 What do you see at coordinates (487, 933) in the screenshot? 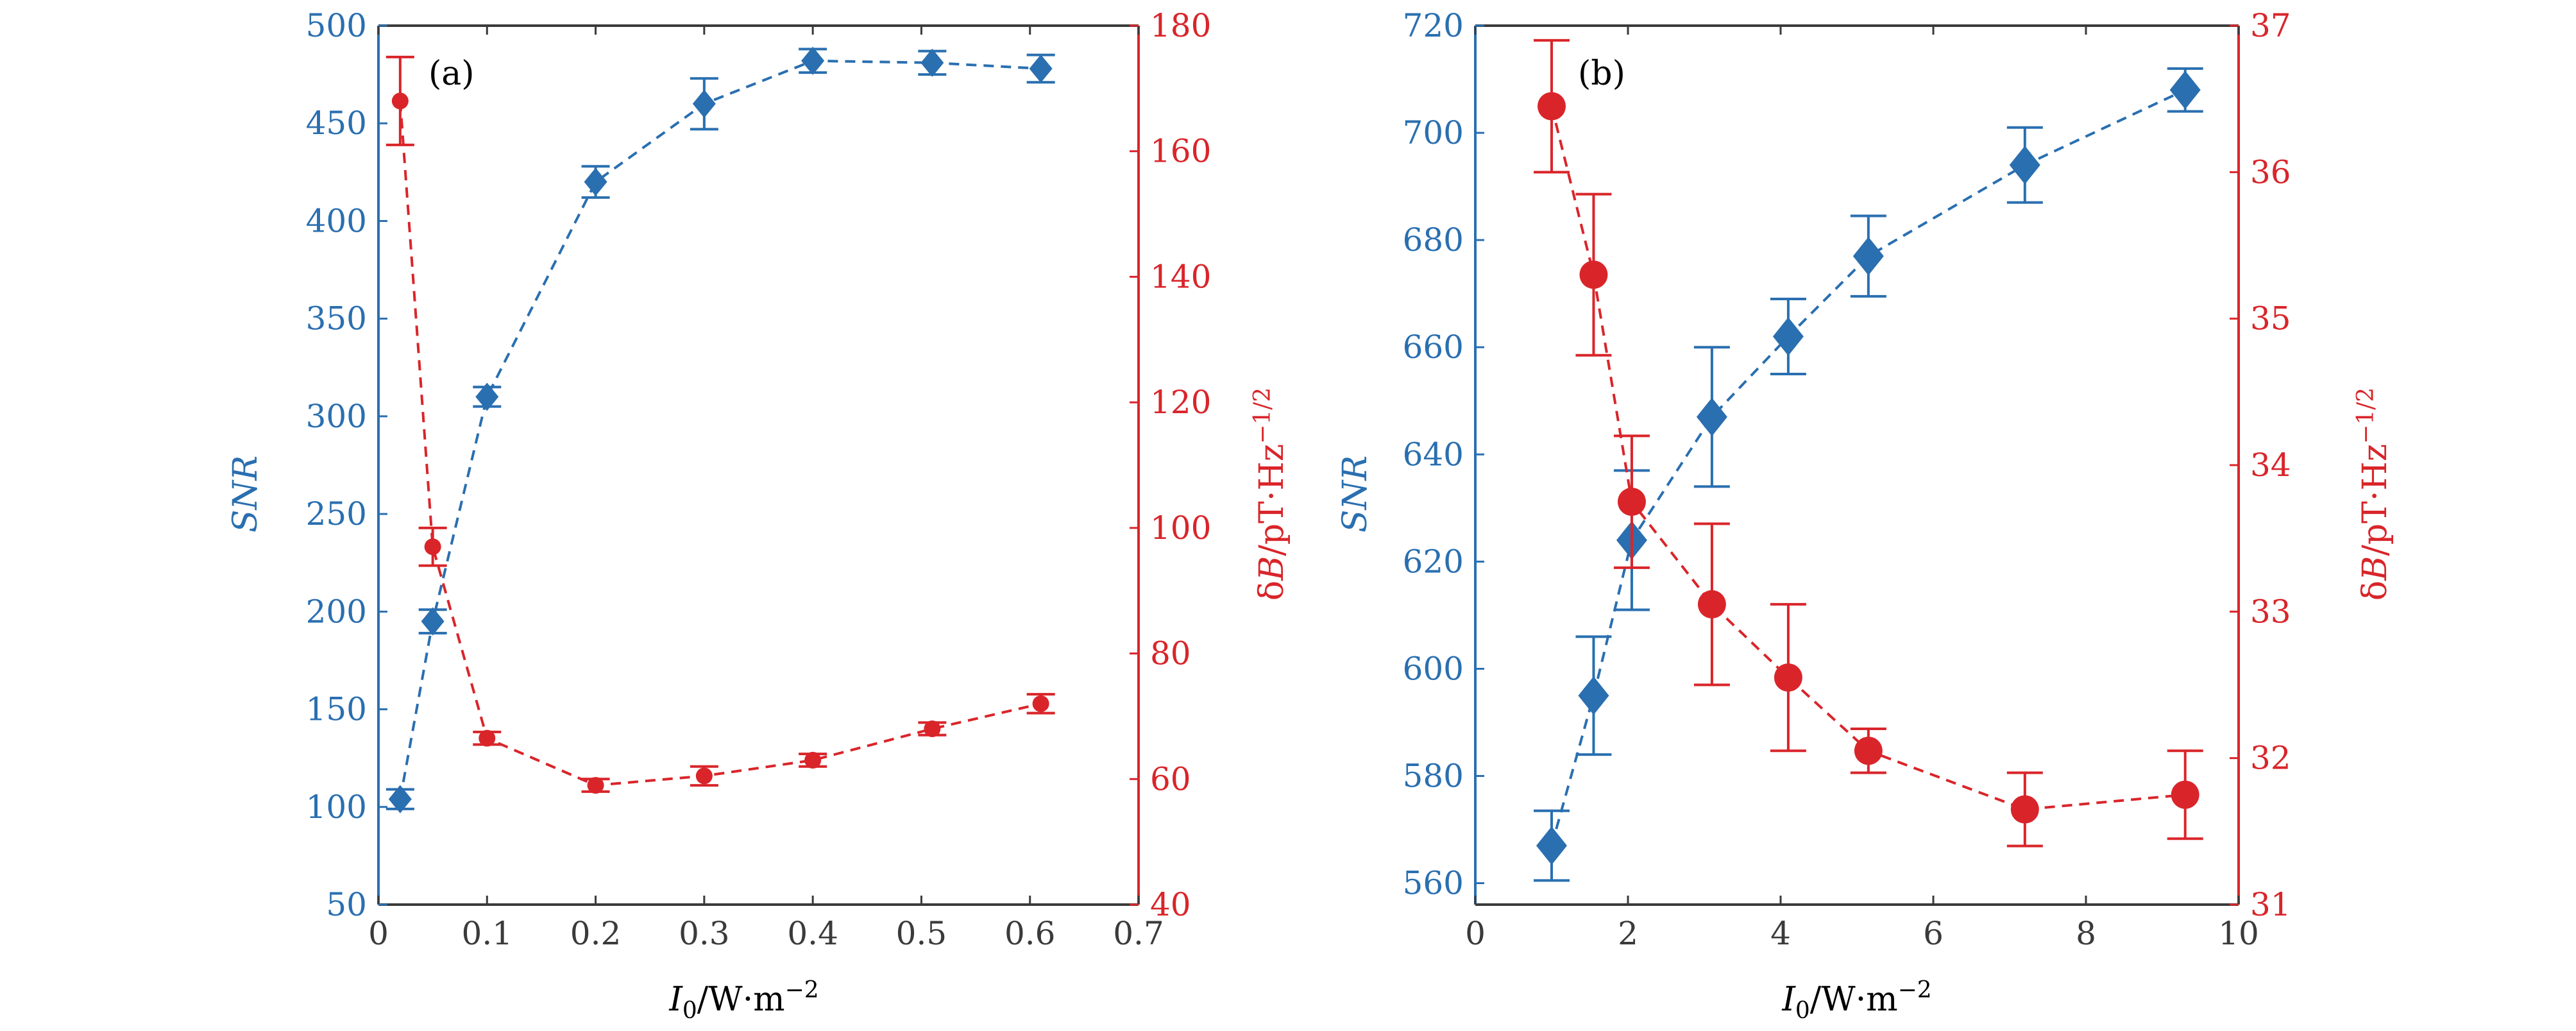
I see `panel-a-x-tick-label: 0.1` at bounding box center [487, 933].